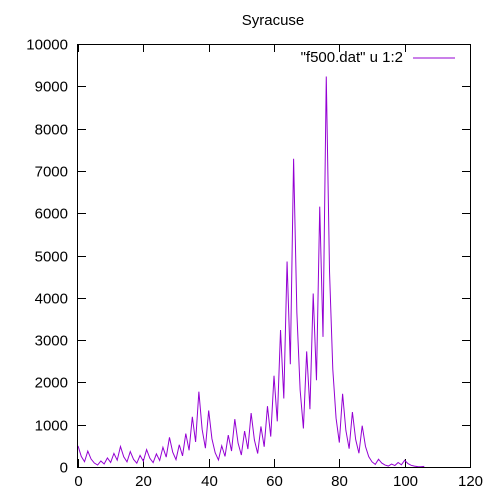 Image resolution: width=500 pixels, height=500 pixels. Describe the element at coordinates (47, 45) in the screenshot. I see `y-tick-label: 10000` at that location.